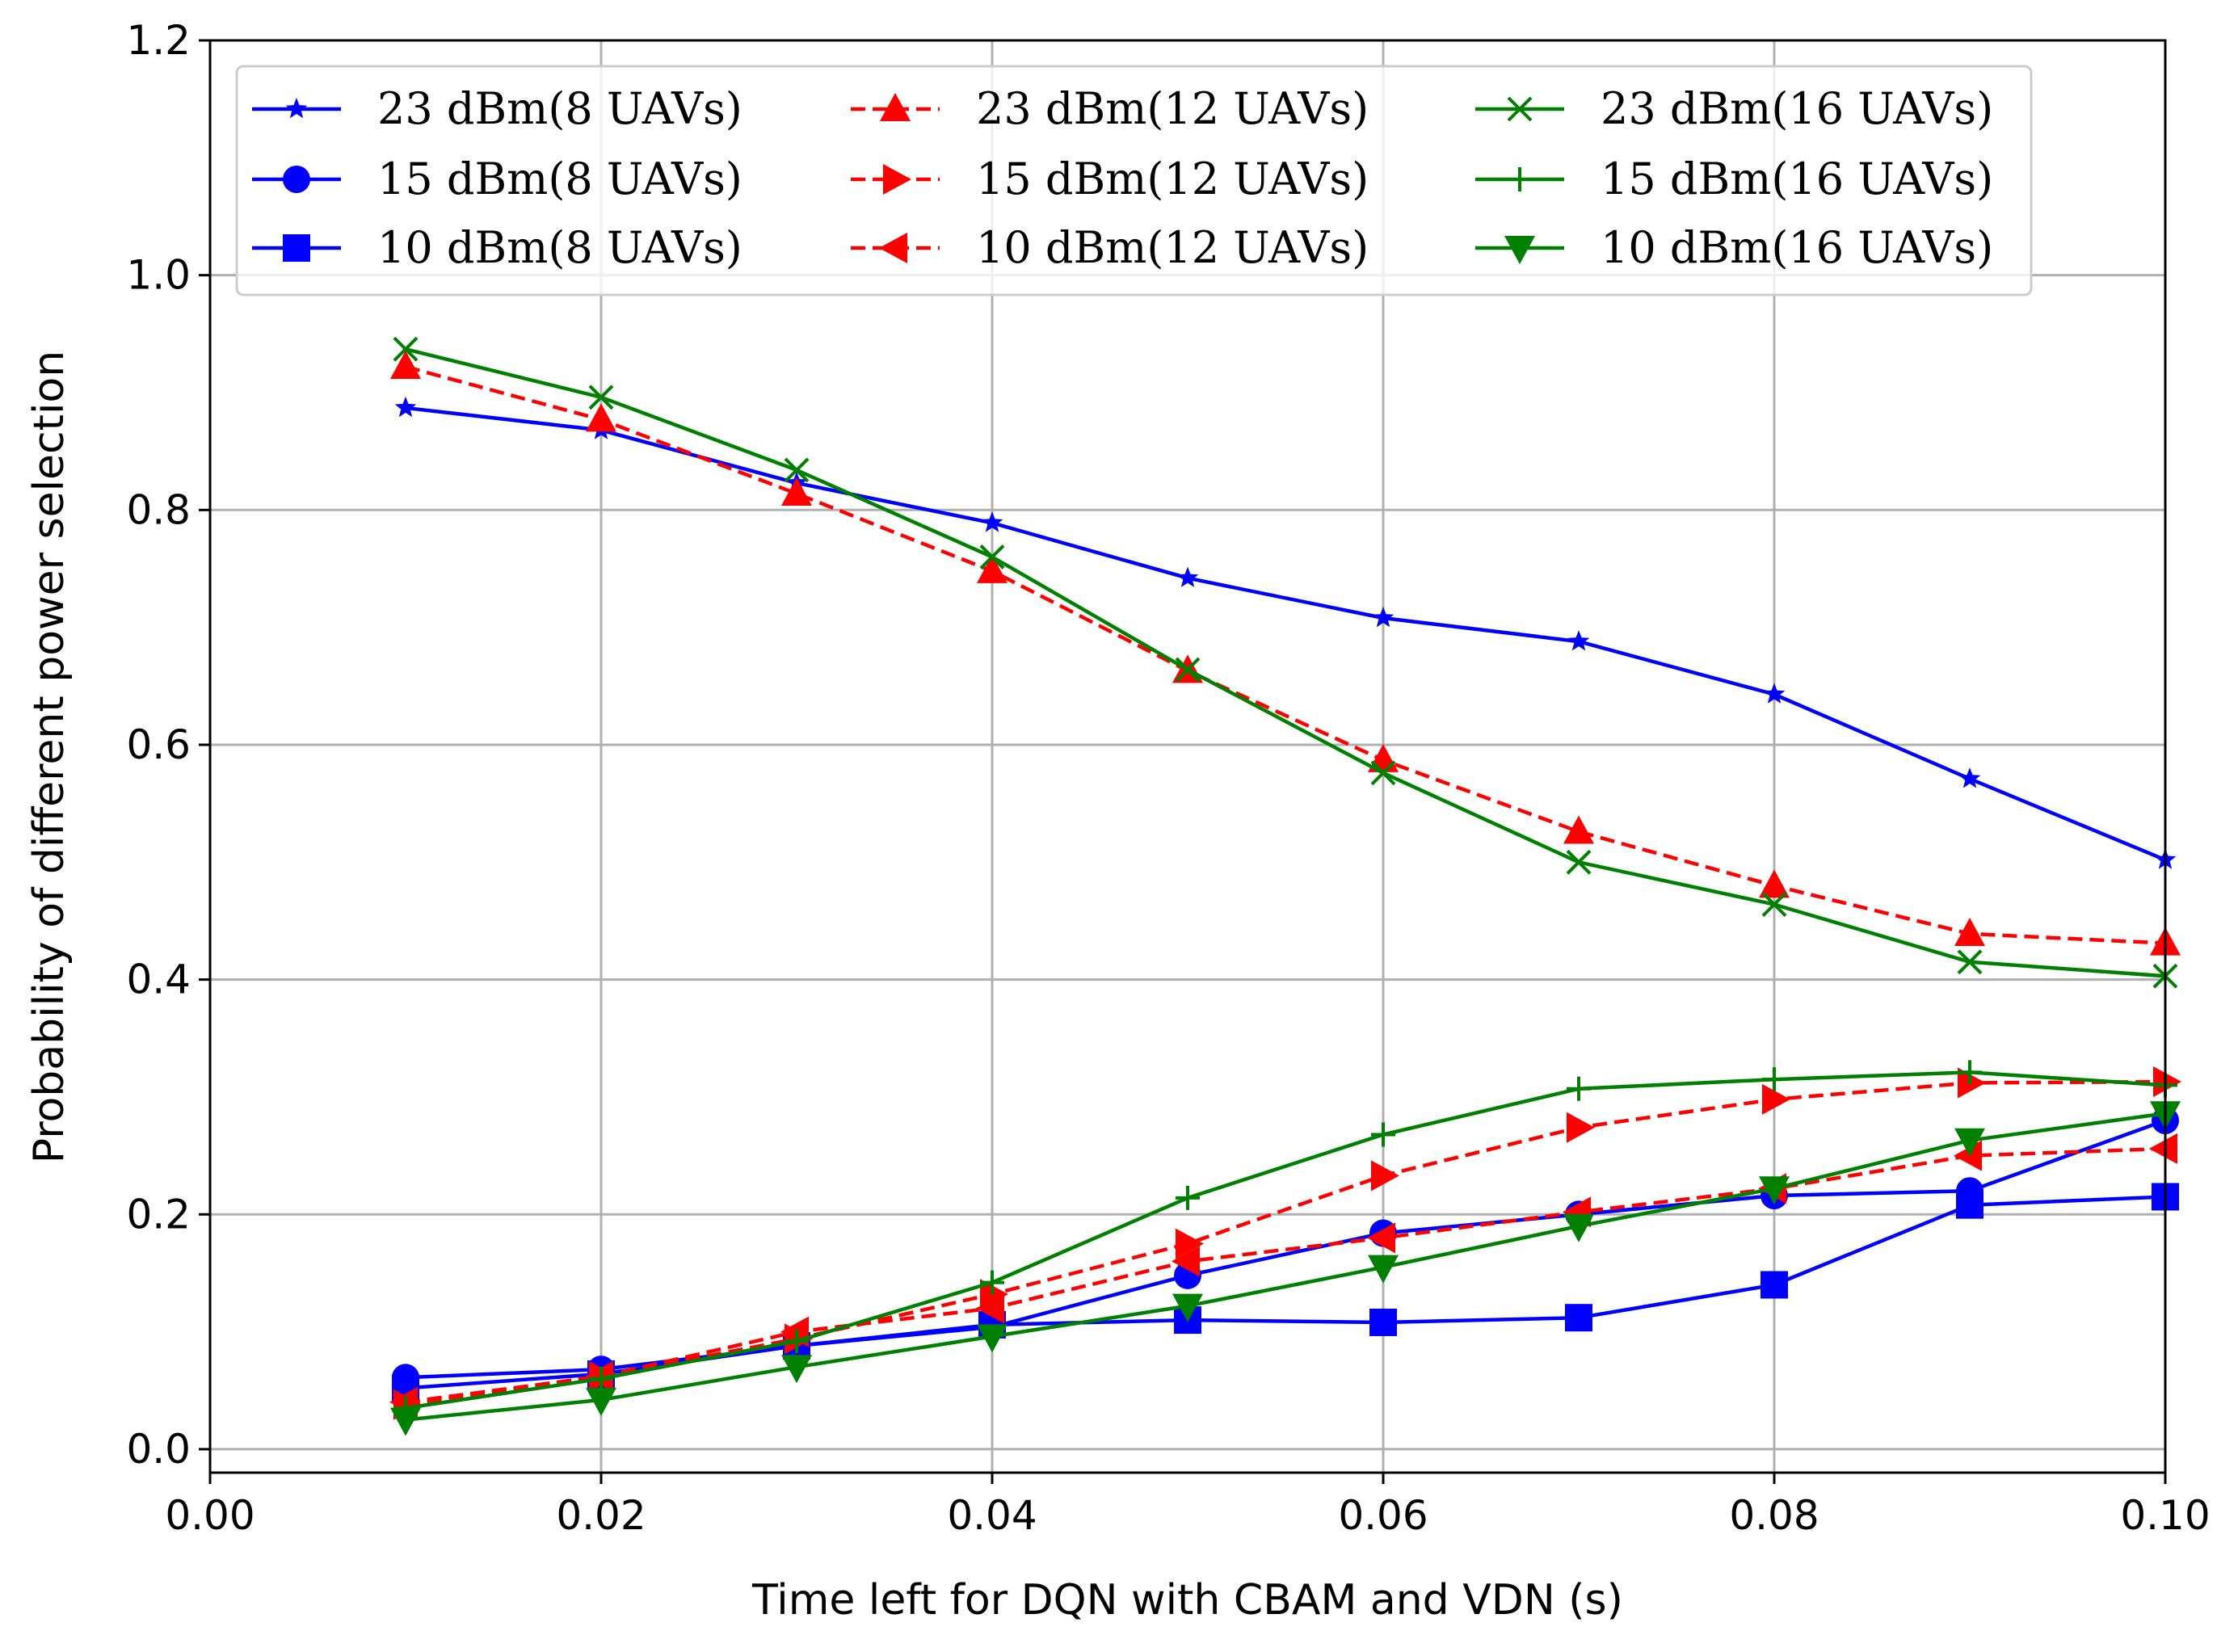 The height and width of the screenshot is (1652, 2238). I want to click on legend-entry: 10 dBm(8 UAVs), so click(497, 247).